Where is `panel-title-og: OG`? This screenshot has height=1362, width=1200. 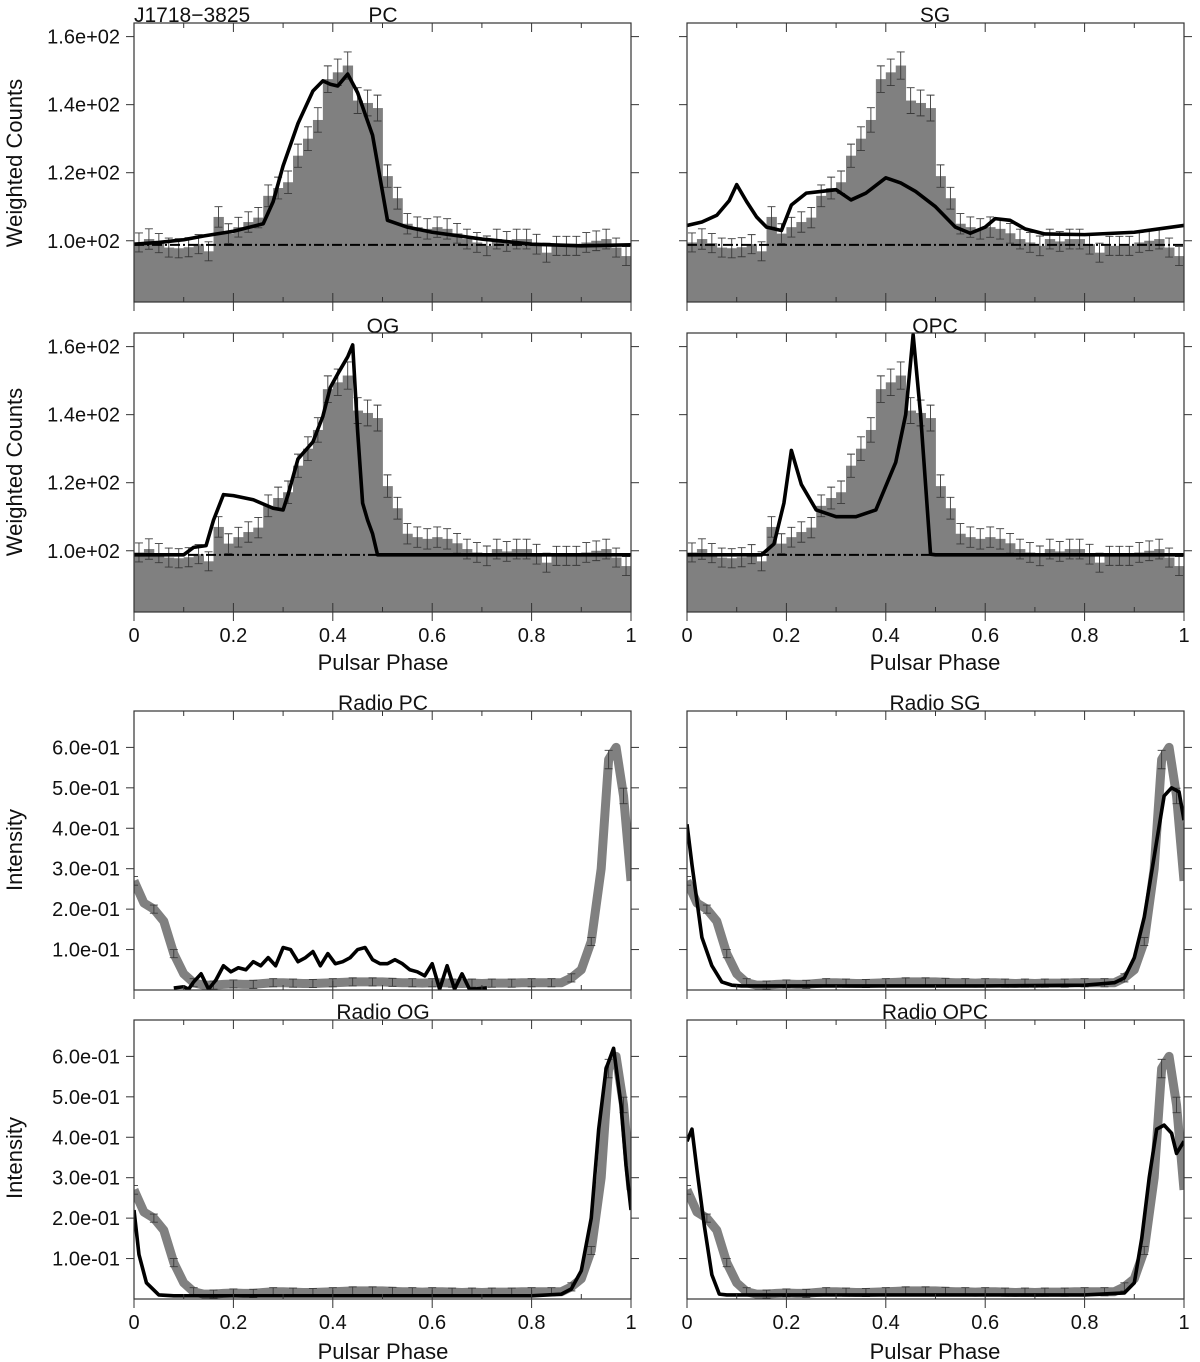 panel-title-og: OG is located at coordinates (383, 326).